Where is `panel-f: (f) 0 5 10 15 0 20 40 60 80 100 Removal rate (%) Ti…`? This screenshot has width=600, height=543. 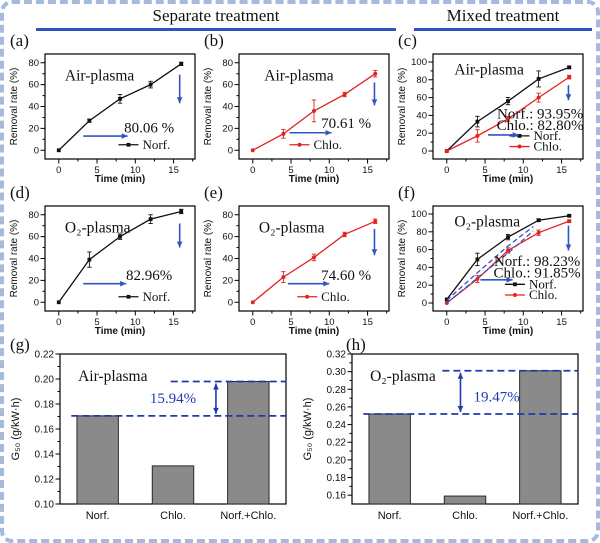 panel-f: (f) 0 5 10 15 0 20 40 60 80 100 Removal rate (%) Ti… is located at coordinates (493, 260).